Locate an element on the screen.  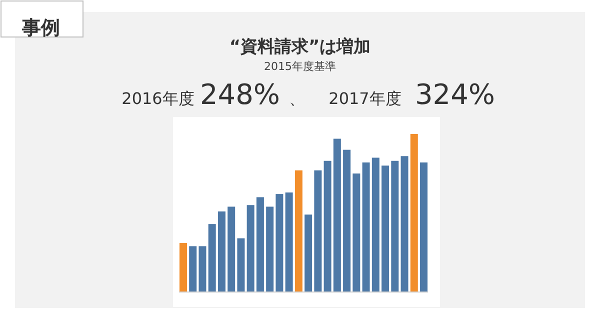
text: 324% is located at coordinates (455, 94).